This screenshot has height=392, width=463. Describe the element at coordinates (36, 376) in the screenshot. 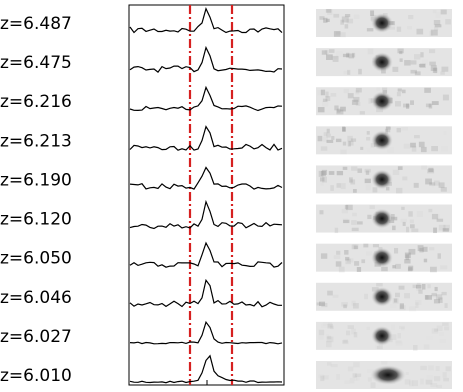

I see `redshift-label: z=6.010` at that location.